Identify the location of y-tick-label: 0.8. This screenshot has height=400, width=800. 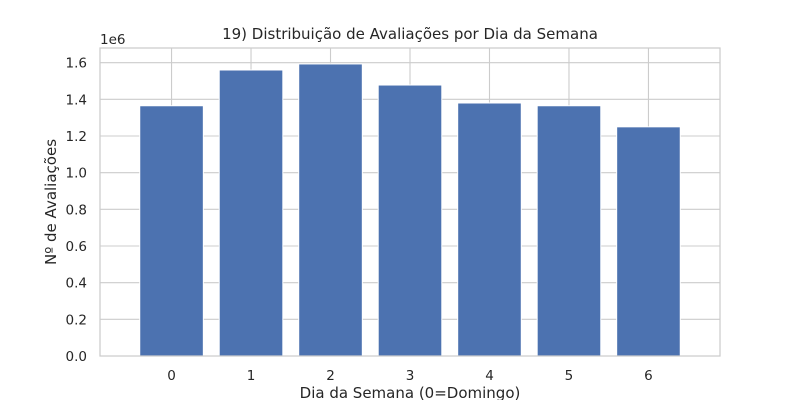
(76, 210).